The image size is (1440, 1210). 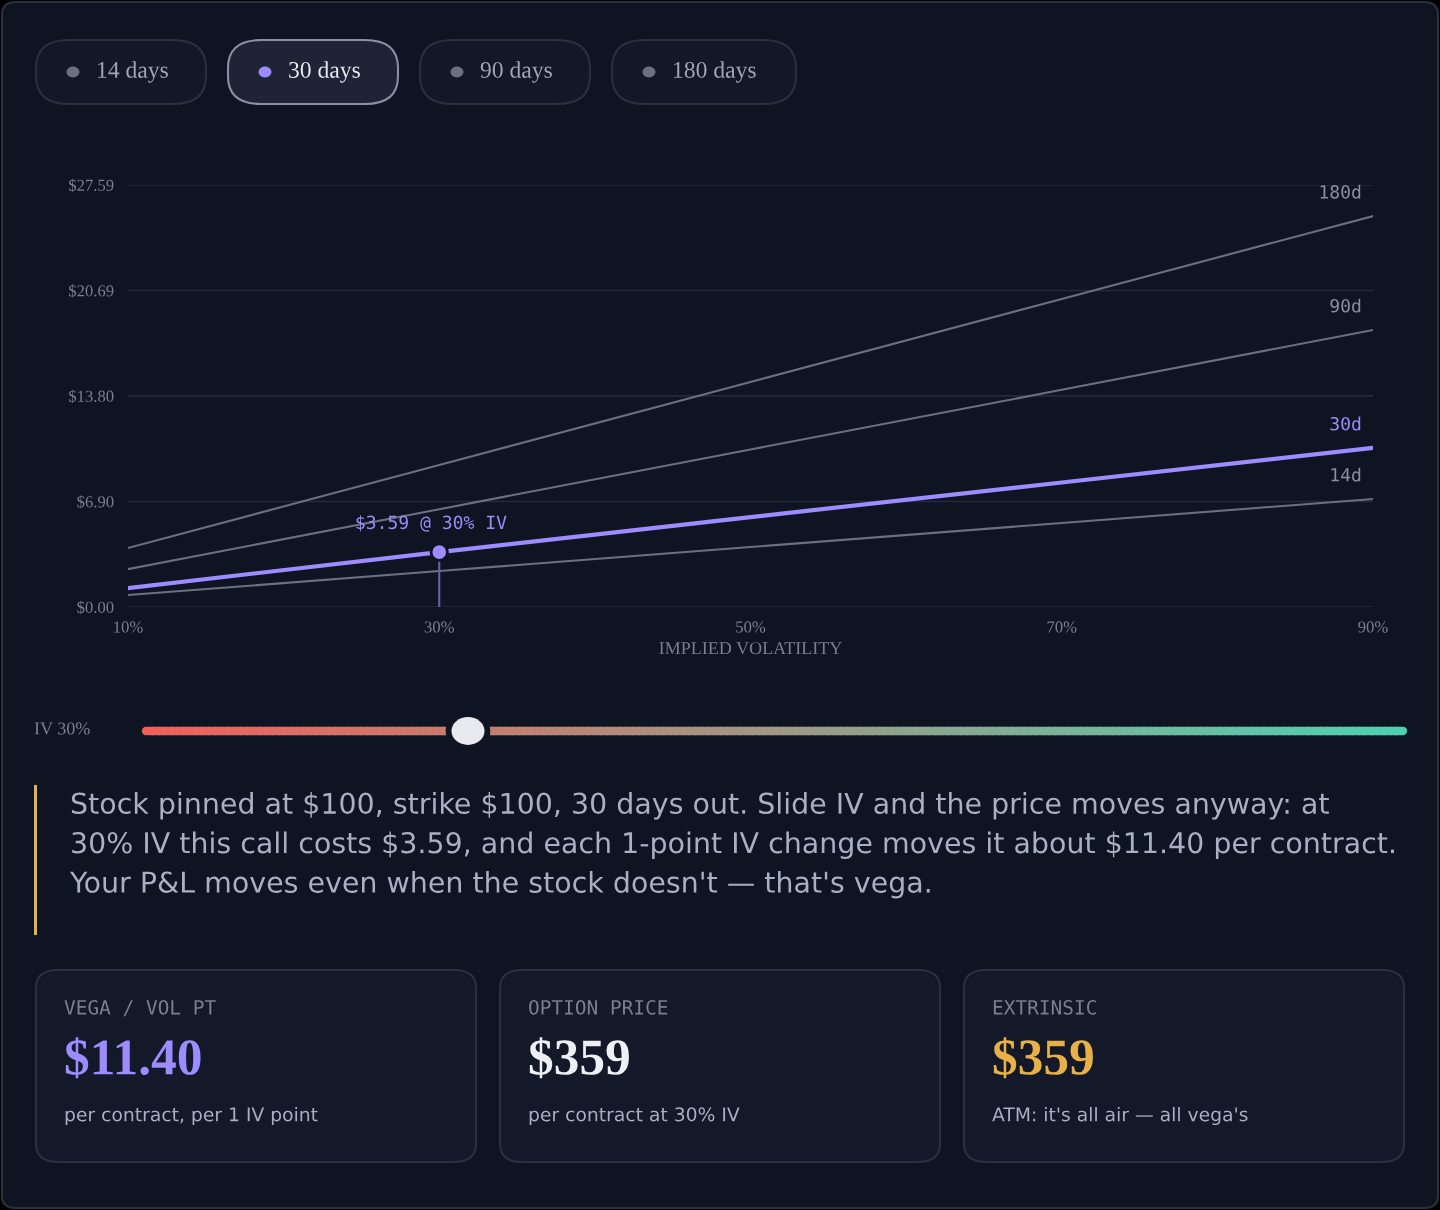 What do you see at coordinates (750, 648) in the screenshot?
I see `x-axis-title: IMPLIED VOLATILITY` at bounding box center [750, 648].